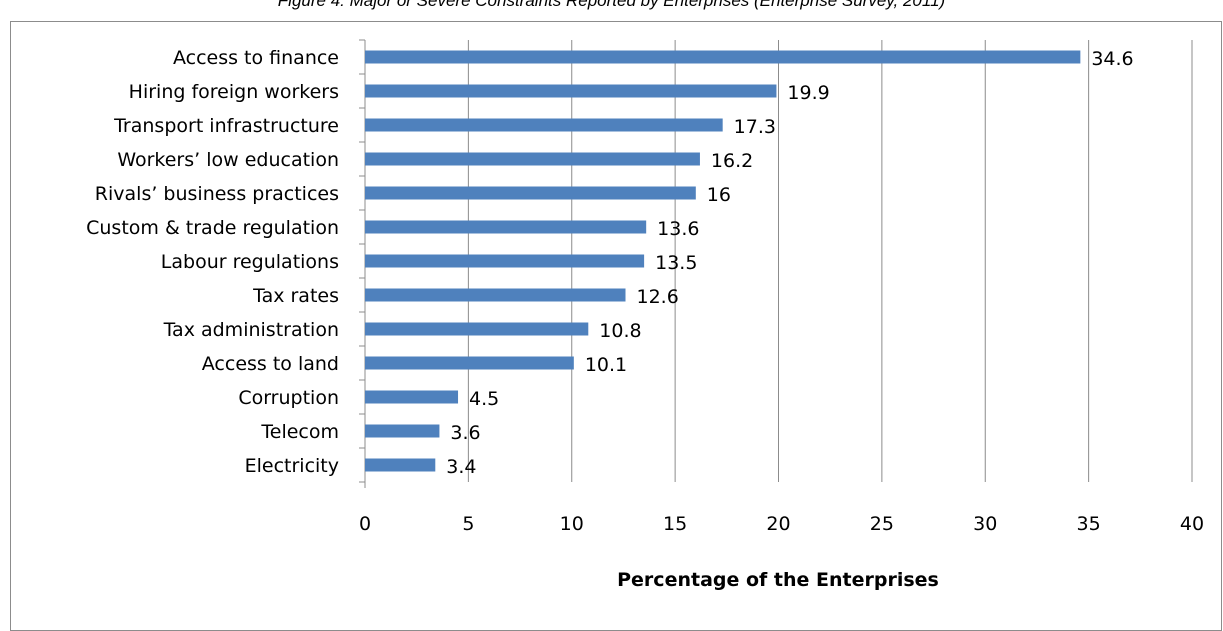 This screenshot has height=631, width=1223. Describe the element at coordinates (292, 466) in the screenshot. I see `category-label: Electricity` at that location.